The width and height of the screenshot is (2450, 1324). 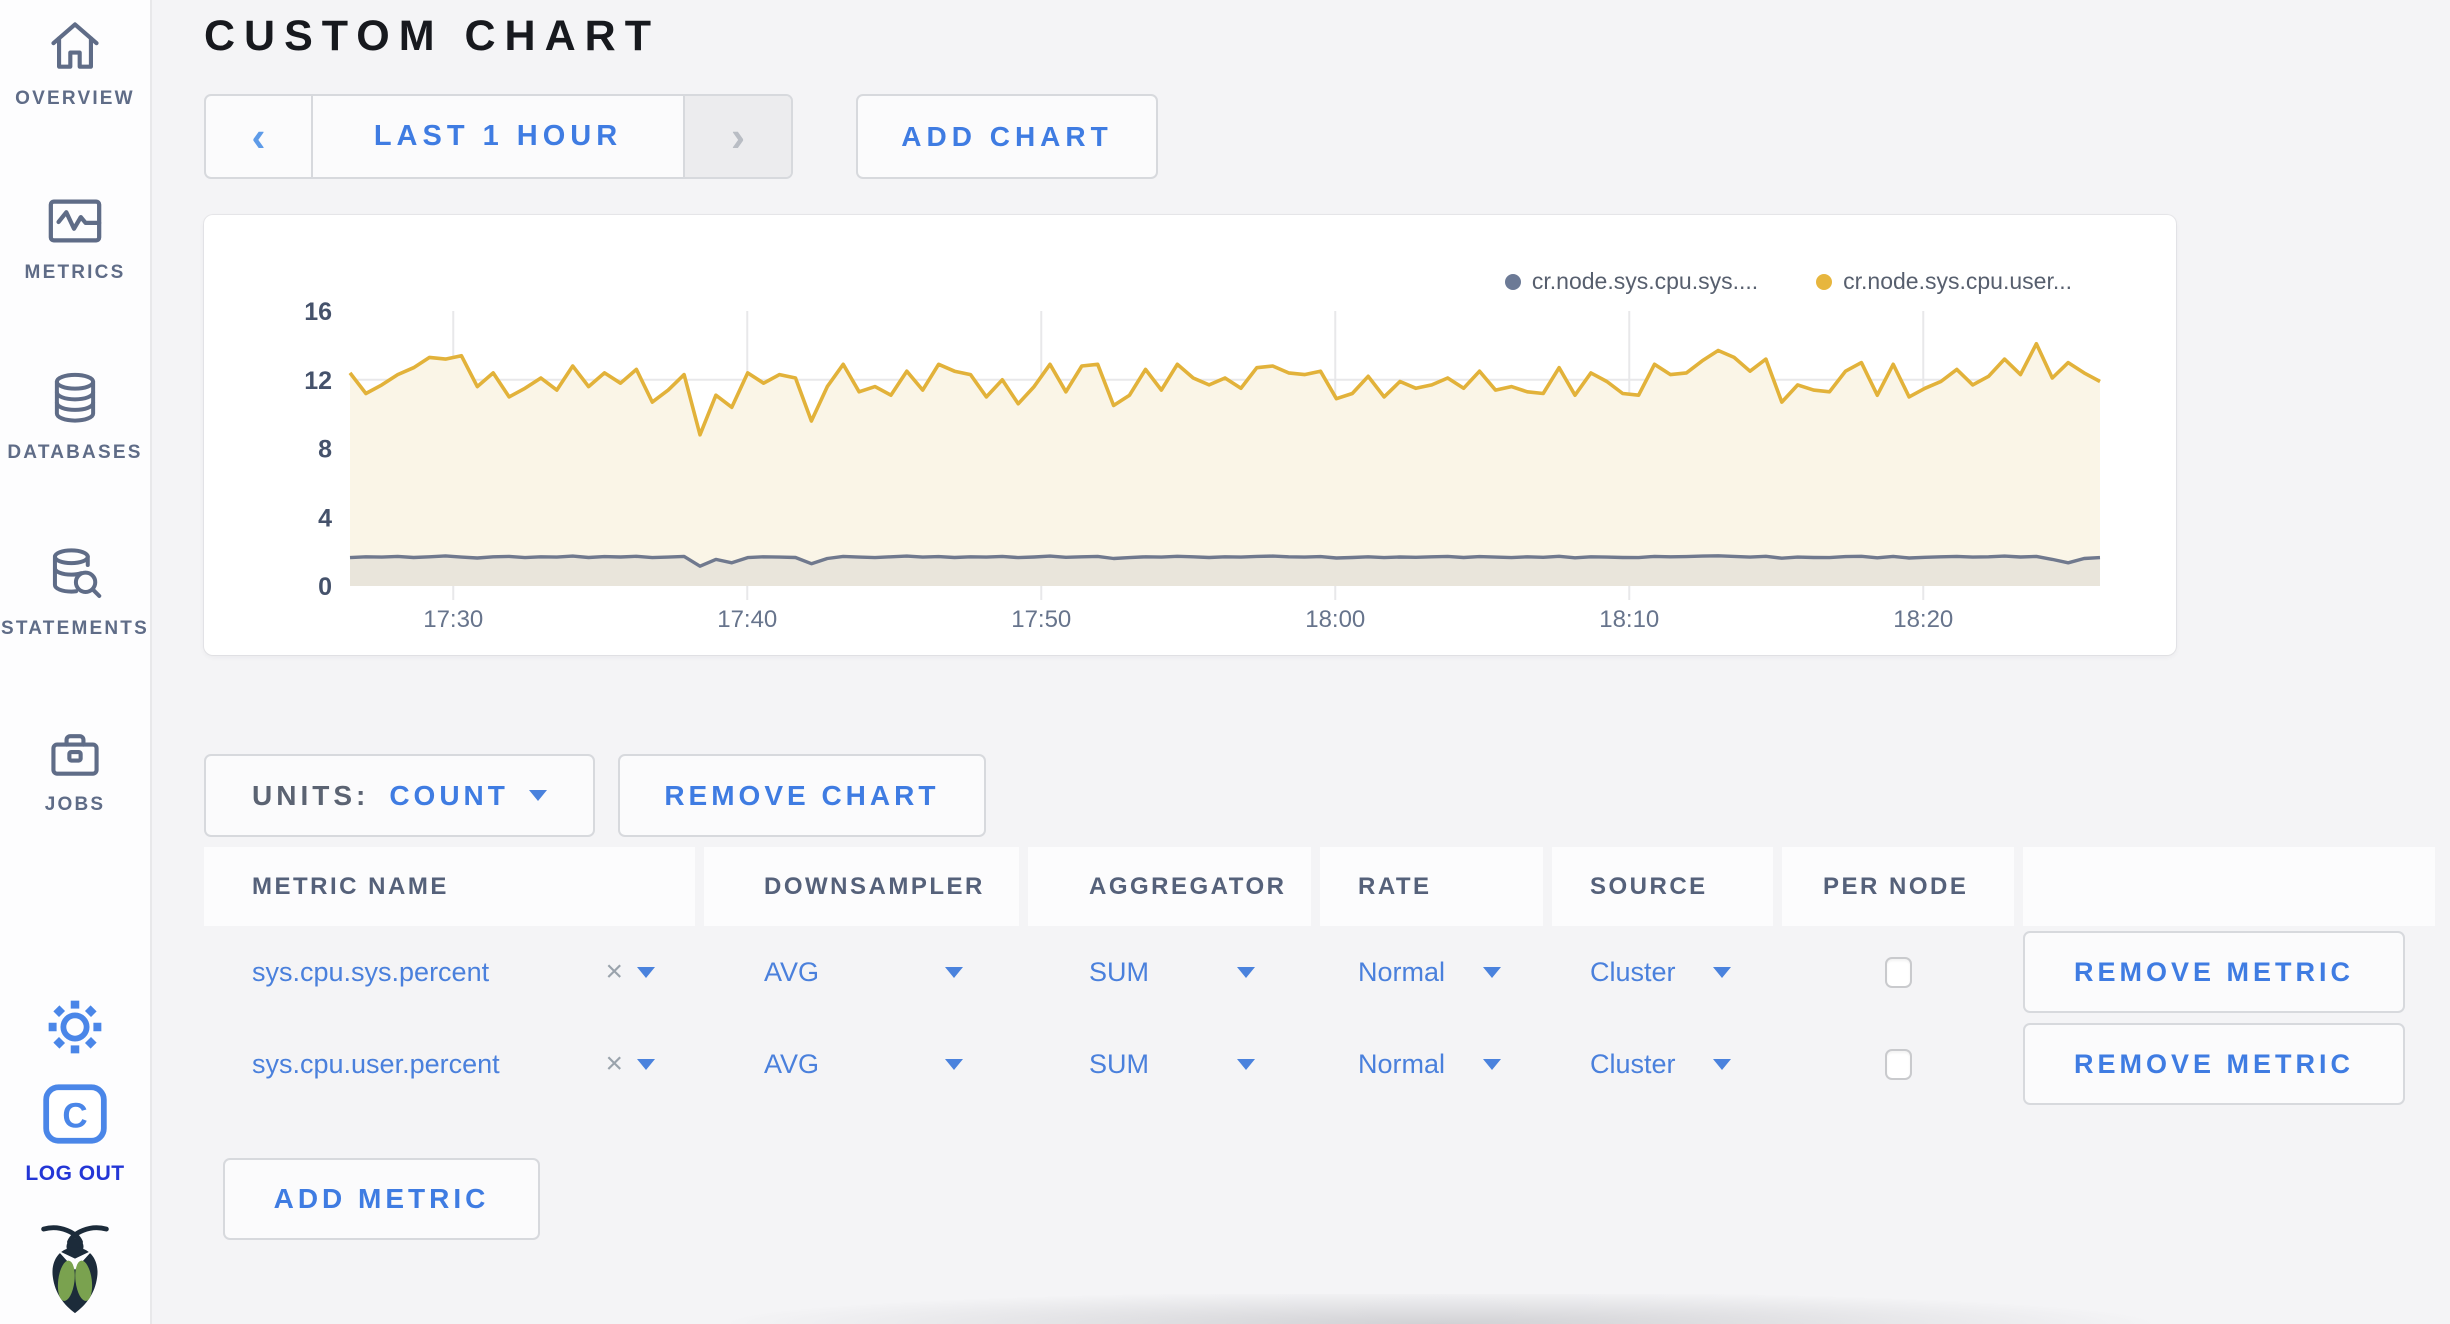 I want to click on logout-label: LOG OUT, so click(x=75, y=1173).